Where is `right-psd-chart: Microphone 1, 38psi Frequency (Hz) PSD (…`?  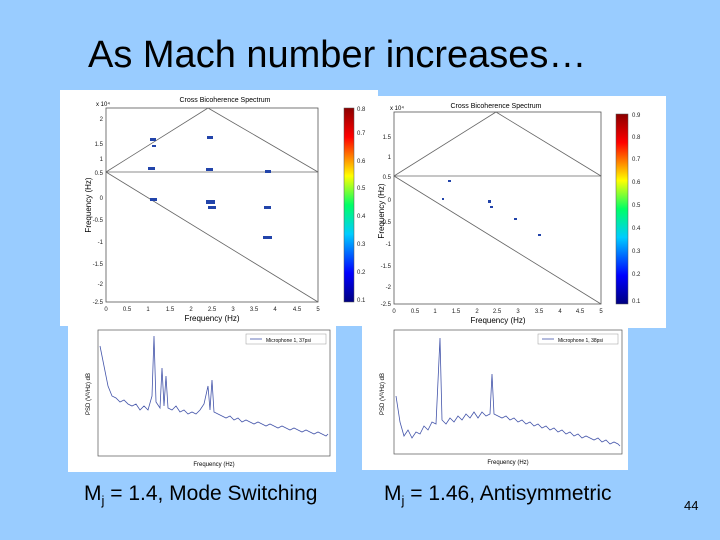 right-psd-chart: Microphone 1, 38psi Frequency (Hz) PSD (… is located at coordinates (501, 397).